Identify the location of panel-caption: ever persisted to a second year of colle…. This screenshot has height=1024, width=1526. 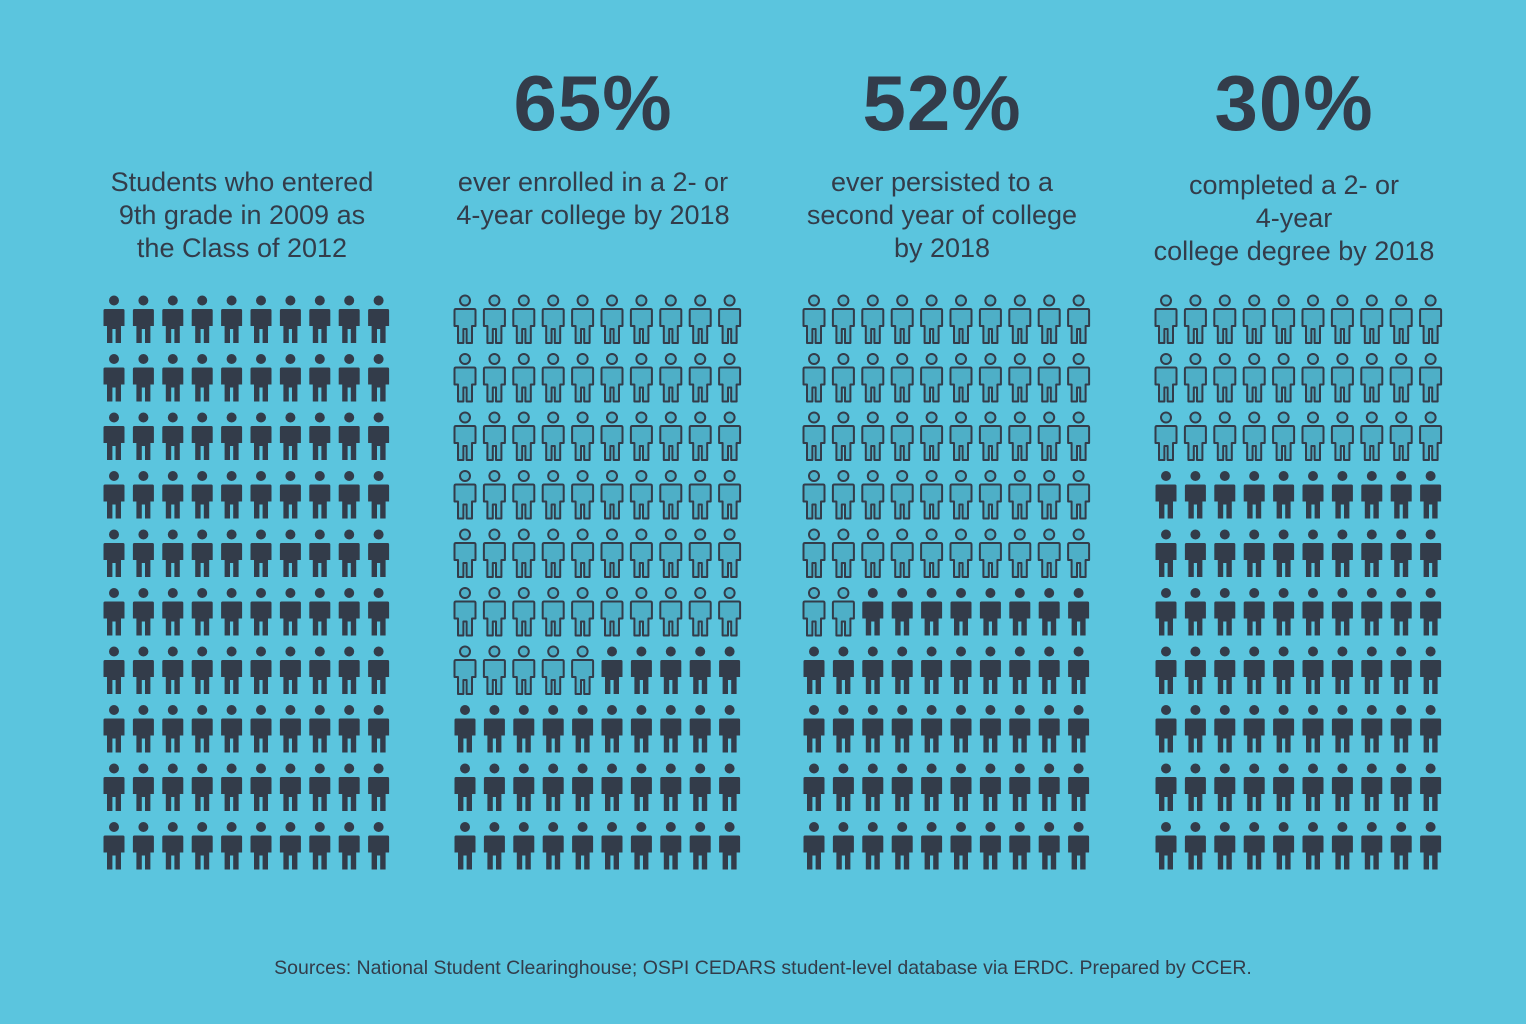
(942, 215).